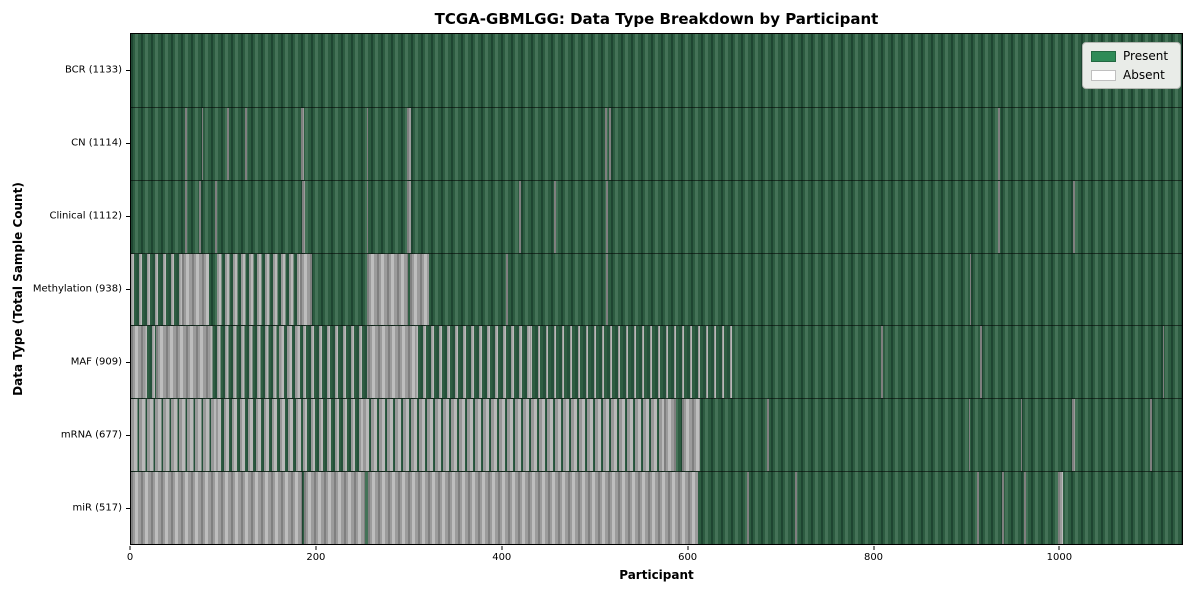 This screenshot has height=600, width=1200. I want to click on y-tick-label-clinical: Clinical (1112), so click(86, 216).